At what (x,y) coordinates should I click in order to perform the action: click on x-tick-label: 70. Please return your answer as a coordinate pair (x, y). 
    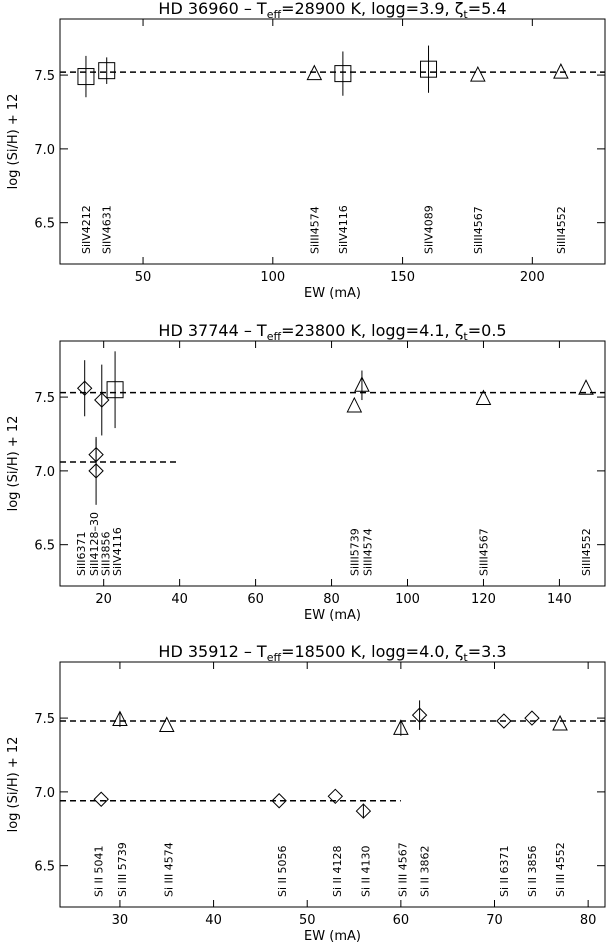
    Looking at the image, I should click on (494, 920).